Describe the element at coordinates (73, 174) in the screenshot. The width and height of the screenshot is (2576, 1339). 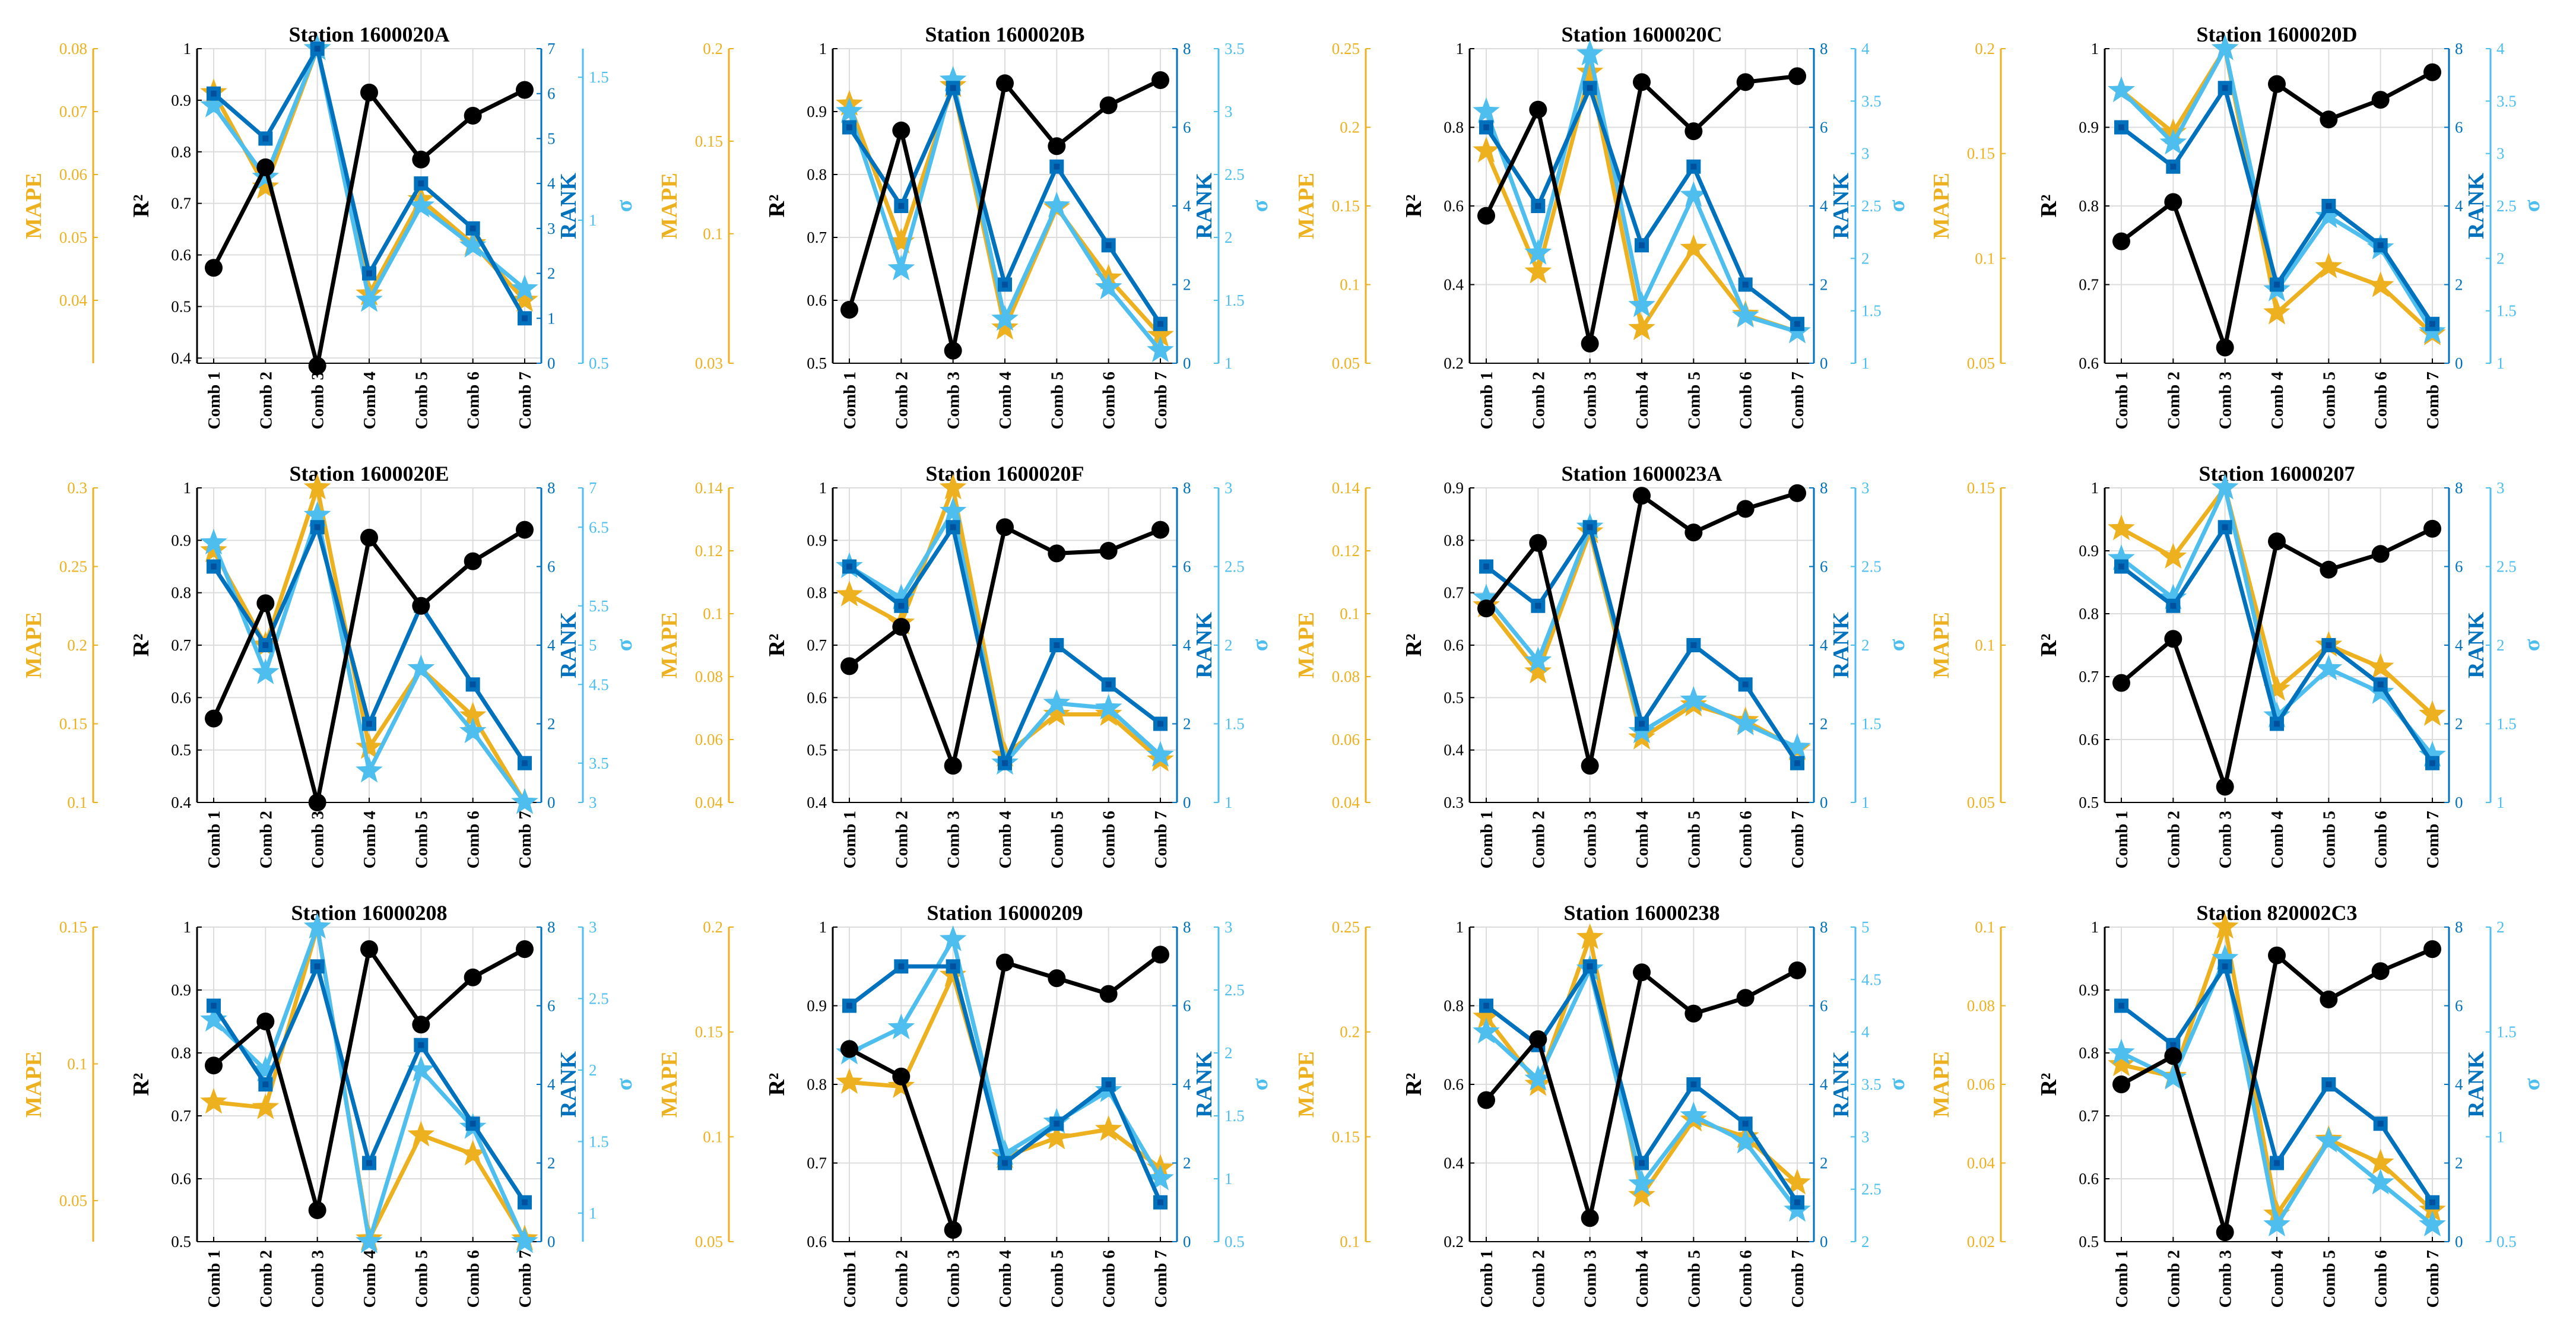
I see `mape-tick-label: 0.06` at that location.